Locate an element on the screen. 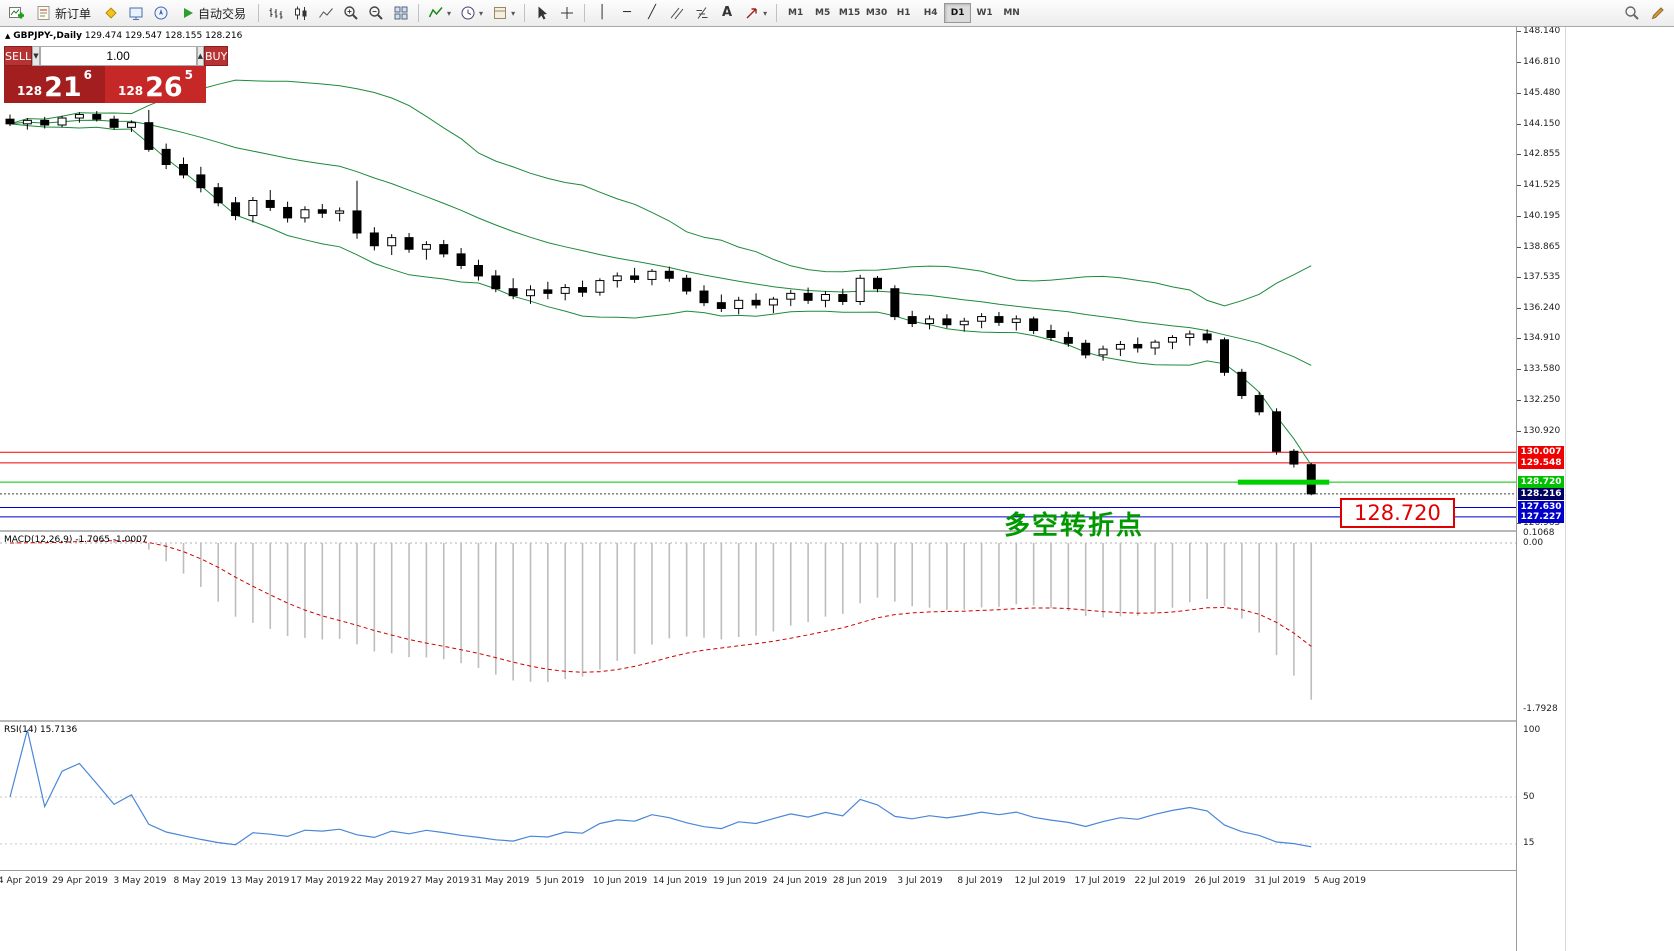 This screenshot has width=1674, height=951. search-icon is located at coordinates (1632, 13).